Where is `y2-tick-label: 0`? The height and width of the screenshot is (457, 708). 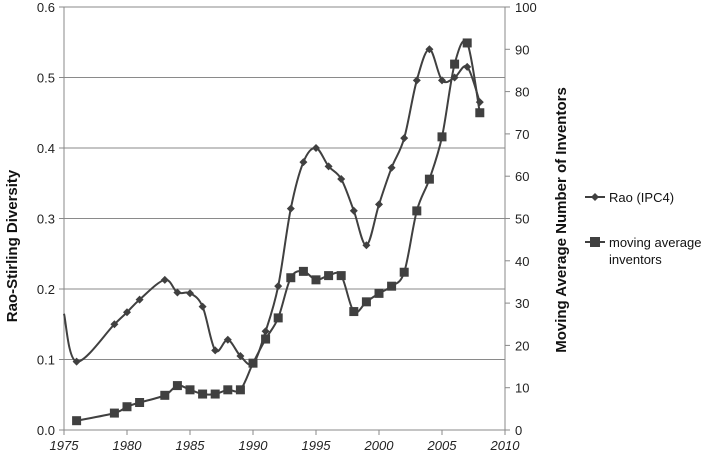
y2-tick-label: 0 is located at coordinates (518, 430).